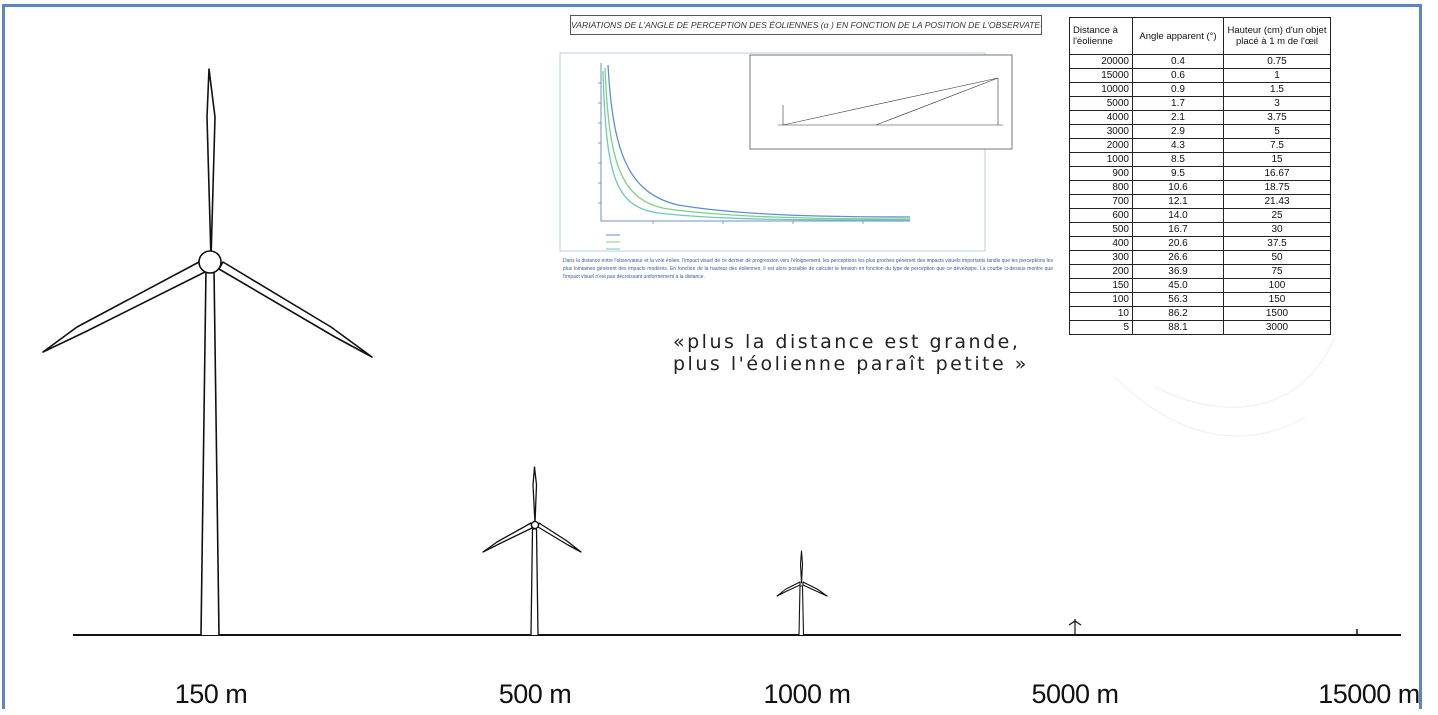 This screenshot has width=1438, height=715. Describe the element at coordinates (843, 364) in the screenshot. I see `tagline-line-2: plus l'éolienne paraît petite »` at that location.